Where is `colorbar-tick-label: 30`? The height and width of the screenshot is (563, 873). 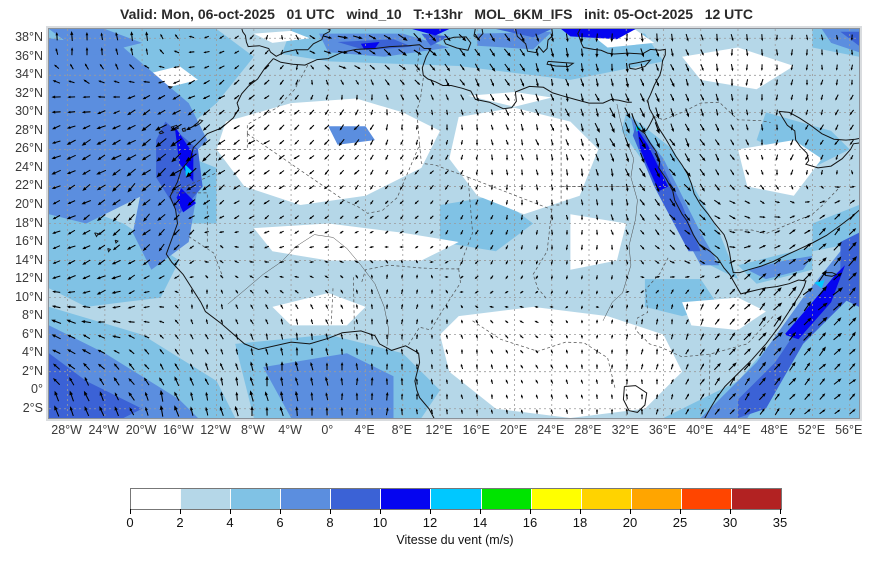 colorbar-tick-label: 30 is located at coordinates (730, 522).